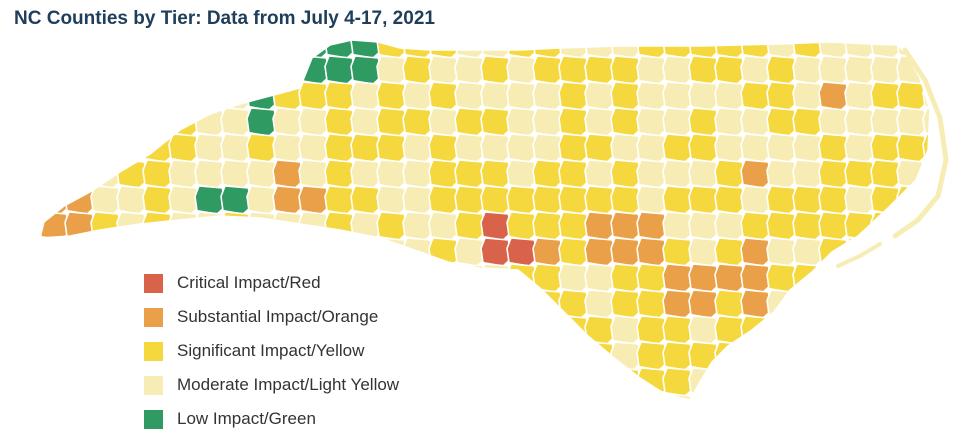 This screenshot has width=980, height=436. Describe the element at coordinates (271, 385) in the screenshot. I see `legend-item-moderate: Moderate Impact/Light Yellow` at that location.